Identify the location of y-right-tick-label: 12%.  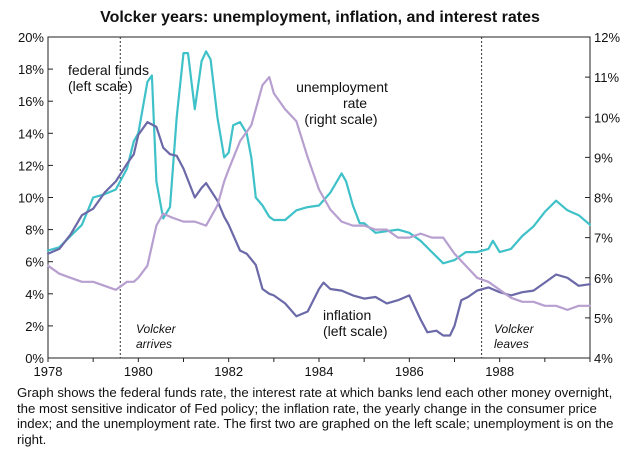
(607, 37).